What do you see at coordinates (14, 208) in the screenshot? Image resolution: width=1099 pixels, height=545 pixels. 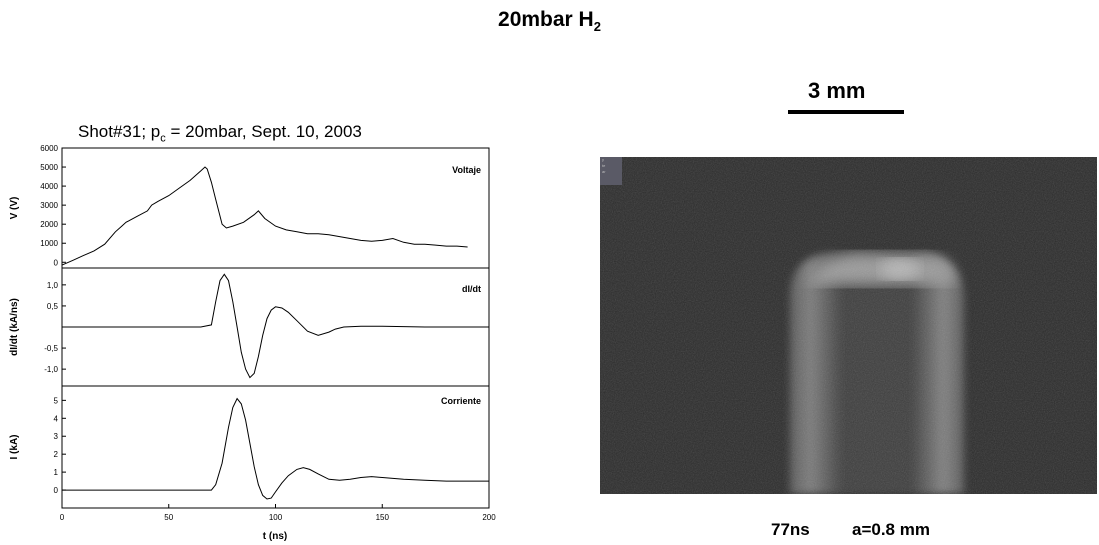 I see `voltage-ylabel: V (V)` at bounding box center [14, 208].